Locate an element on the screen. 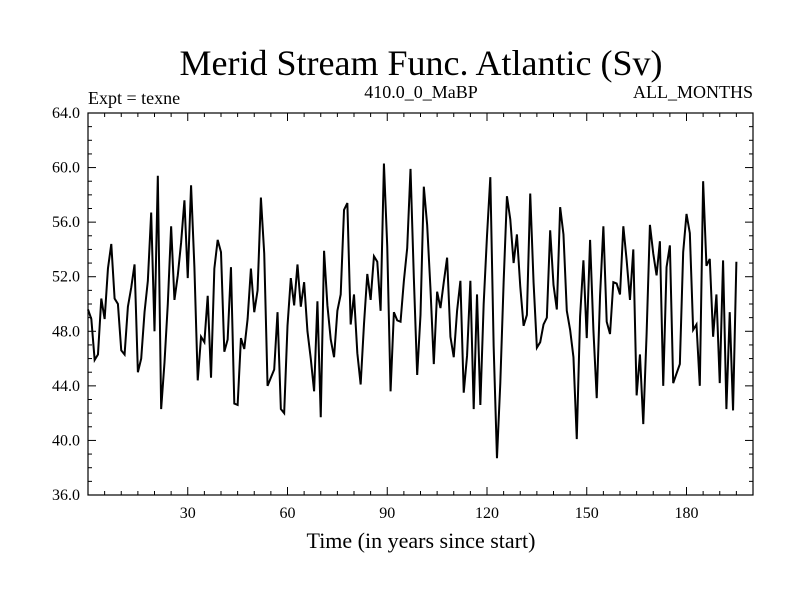  months-label: ALL_MONTHS is located at coordinates (693, 92).